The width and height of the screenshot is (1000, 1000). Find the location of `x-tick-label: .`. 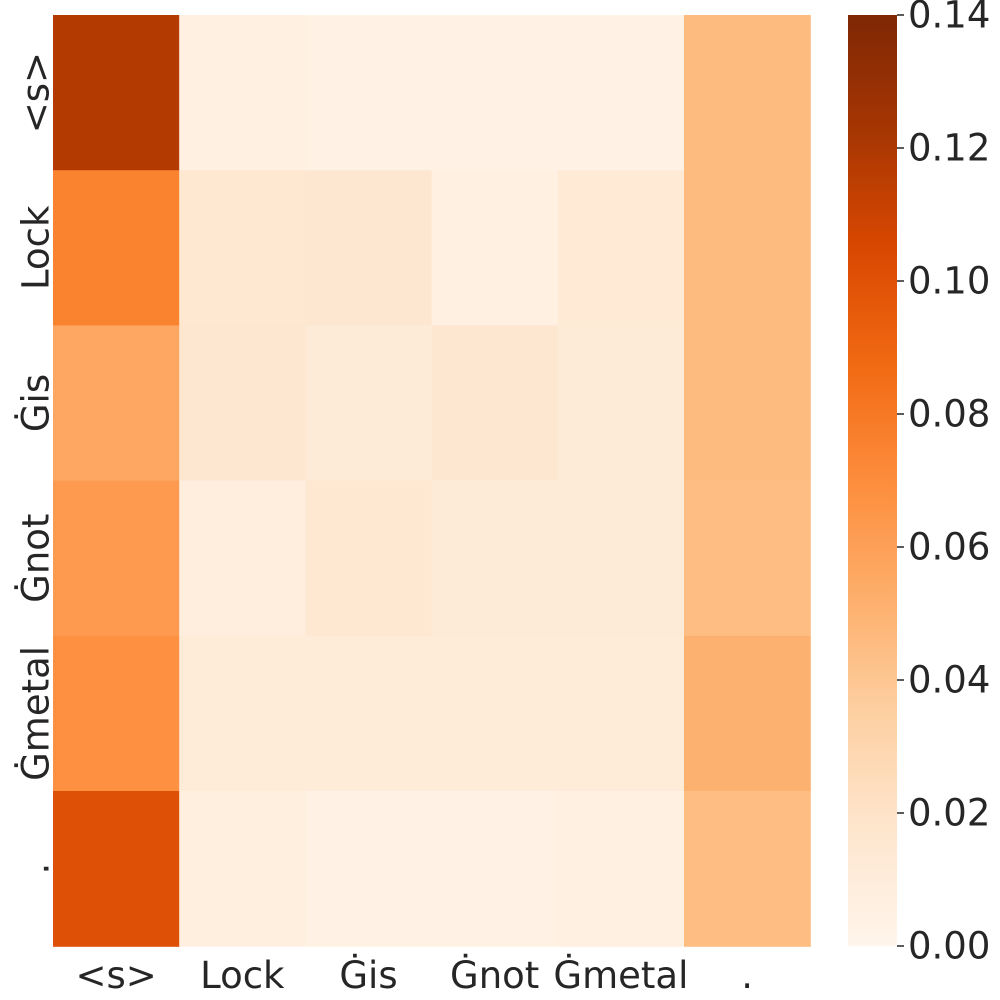

x-tick-label: . is located at coordinates (747, 975).